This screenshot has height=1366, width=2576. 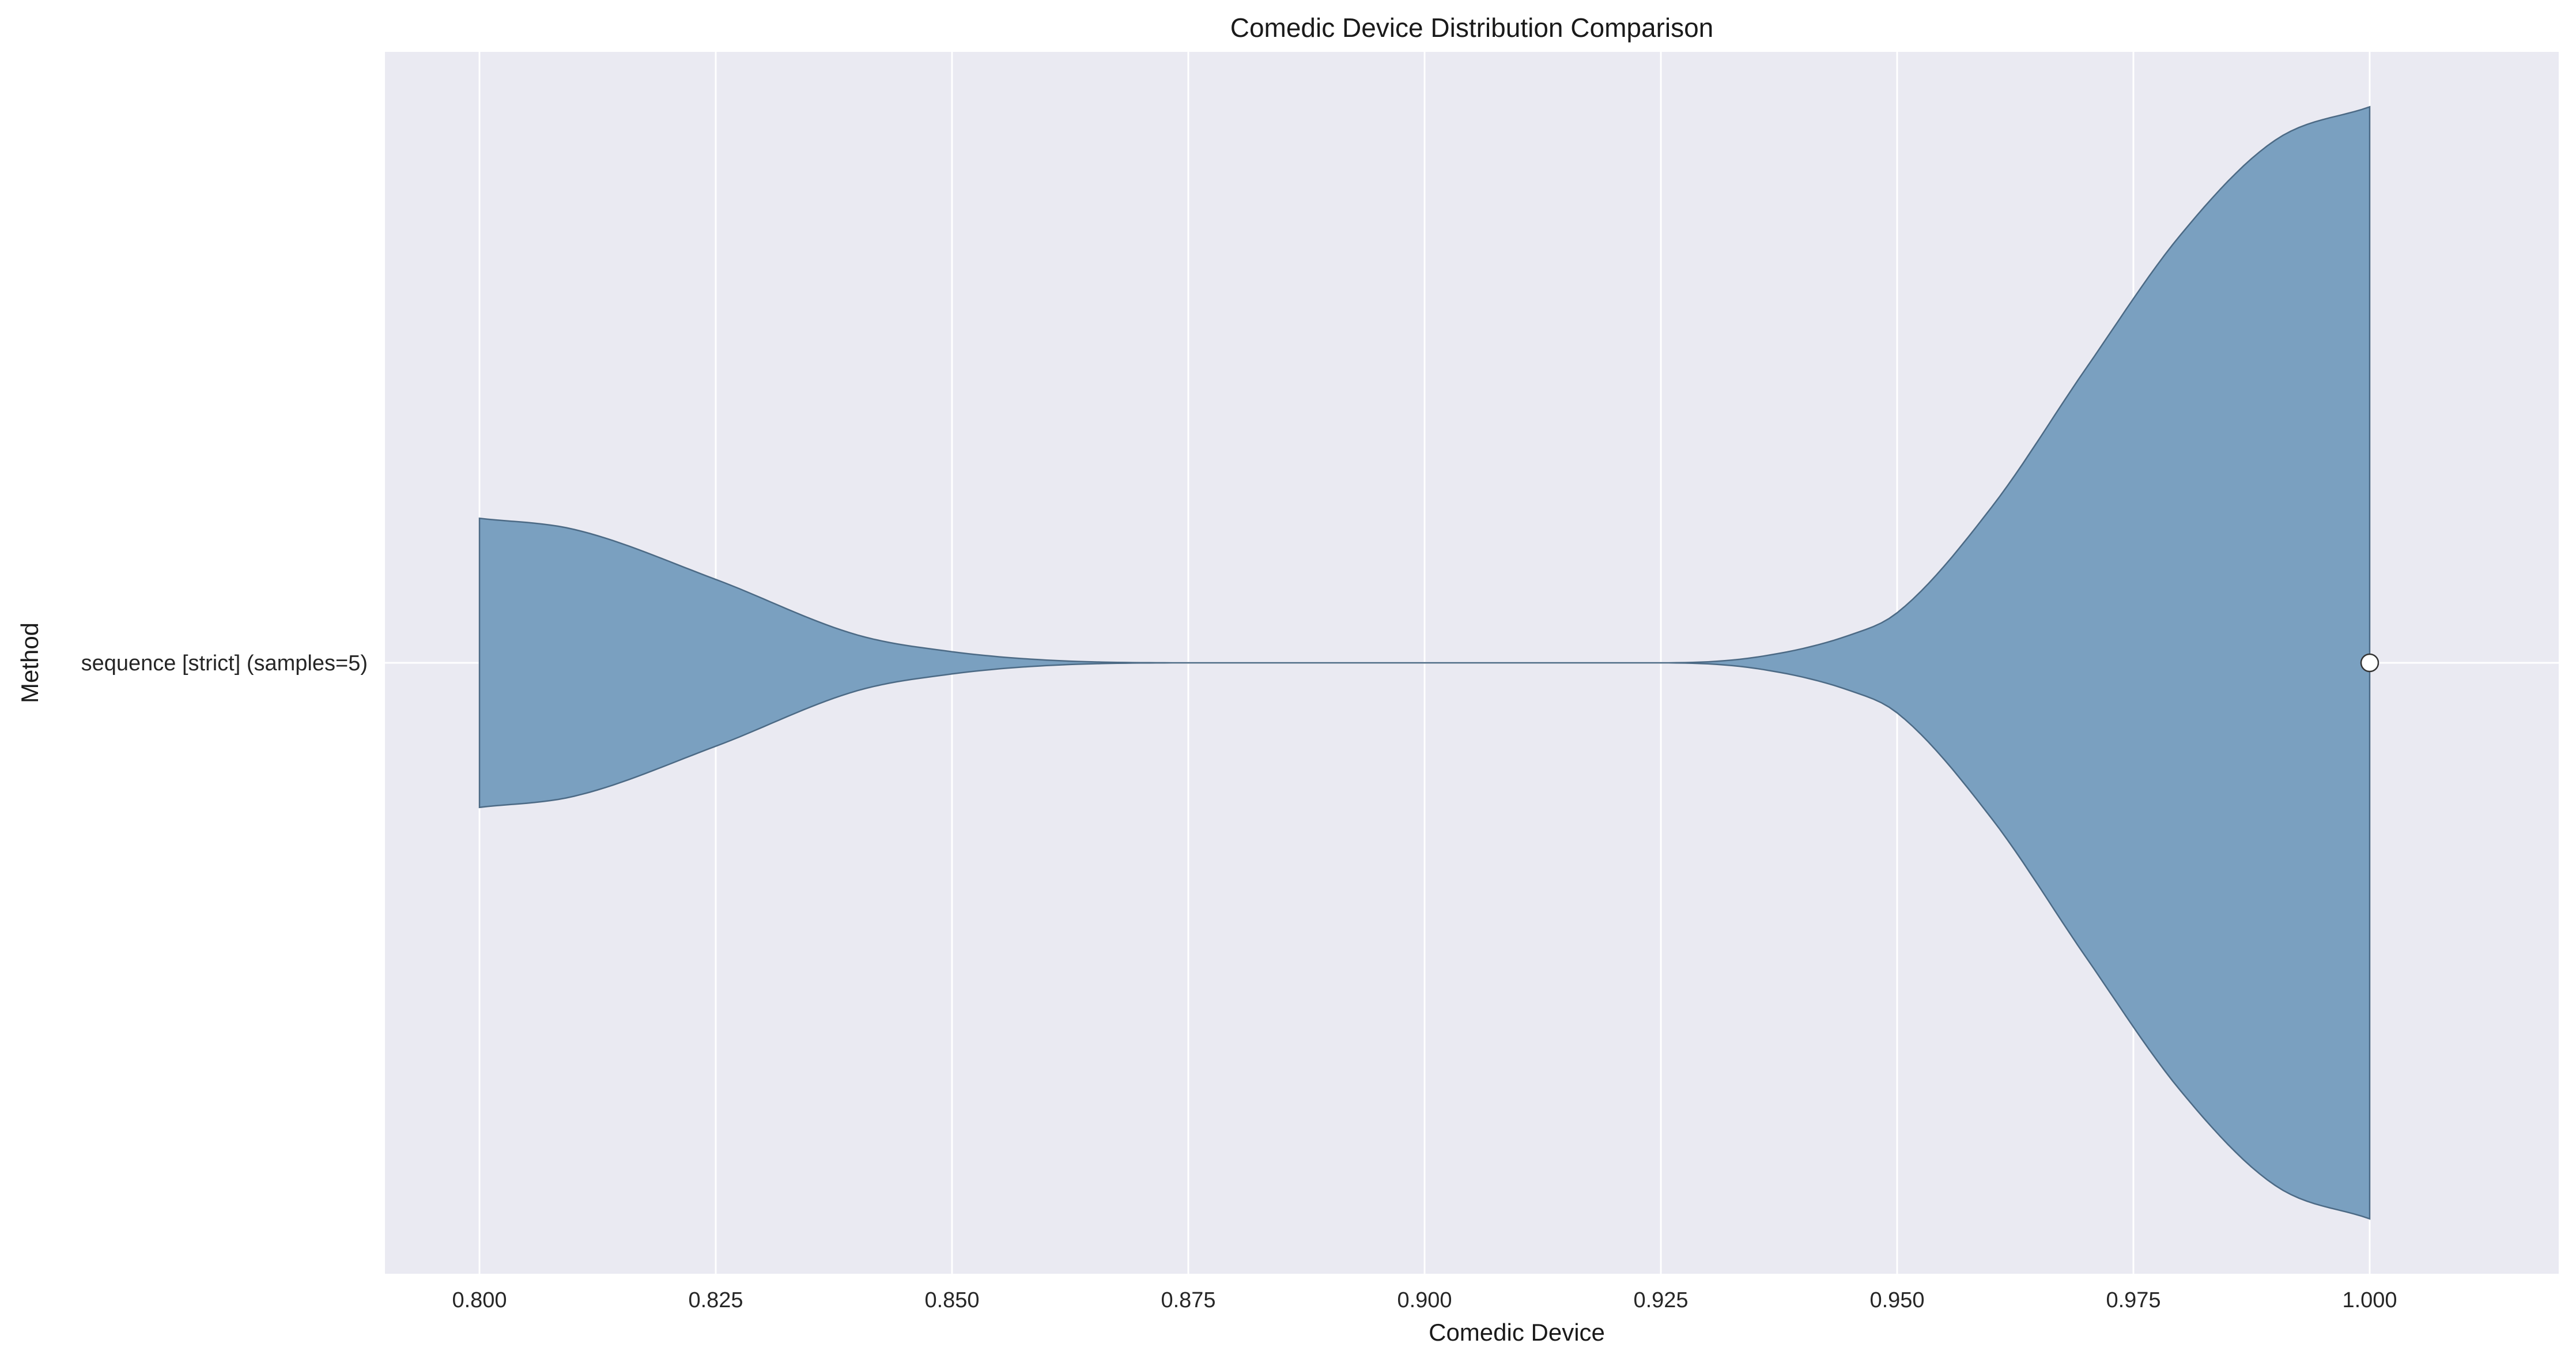 I want to click on x-tick-label: 0.850, so click(x=952, y=1300).